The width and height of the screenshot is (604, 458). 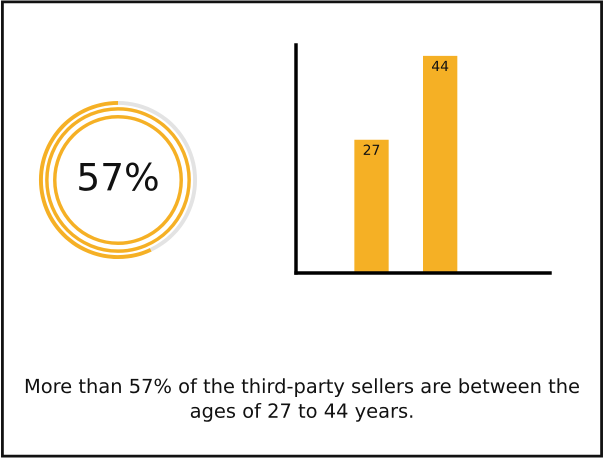 What do you see at coordinates (372, 149) in the screenshot?
I see `data-label: 27` at bounding box center [372, 149].